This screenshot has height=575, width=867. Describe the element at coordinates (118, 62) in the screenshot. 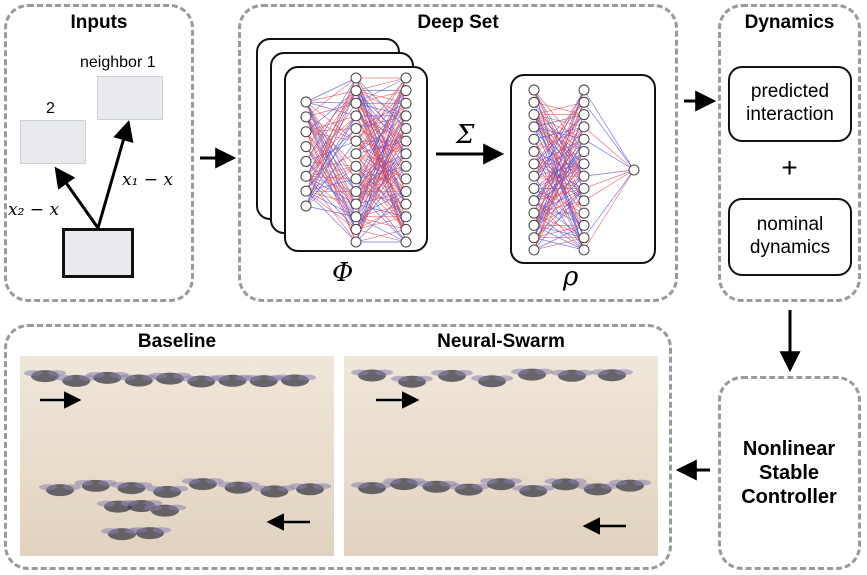

I see `neighbor1-label: neighbor 1` at that location.